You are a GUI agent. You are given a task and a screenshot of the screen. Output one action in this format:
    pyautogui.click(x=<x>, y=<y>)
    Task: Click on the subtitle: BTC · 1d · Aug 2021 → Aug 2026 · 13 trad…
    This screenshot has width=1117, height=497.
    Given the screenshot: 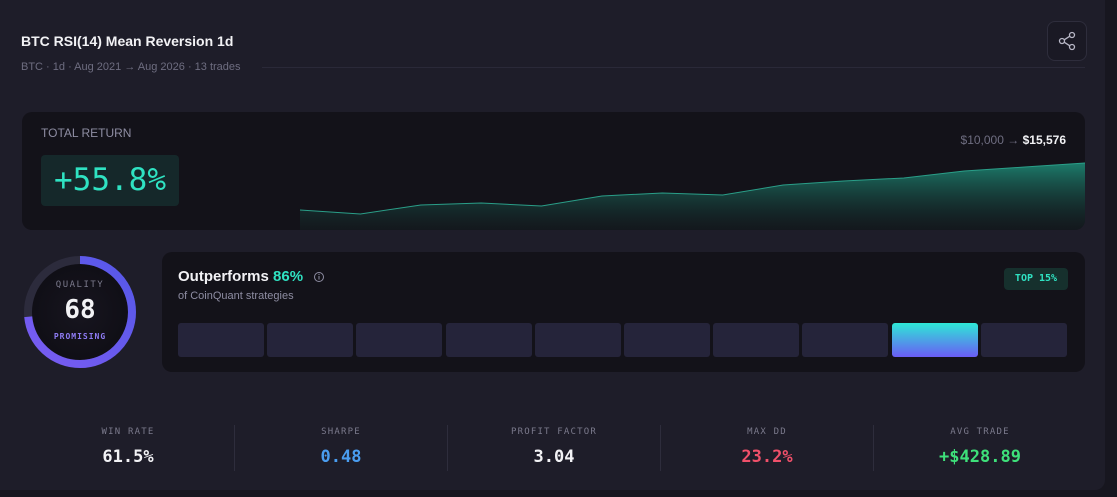 What is the action you would take?
    pyautogui.click(x=131, y=67)
    